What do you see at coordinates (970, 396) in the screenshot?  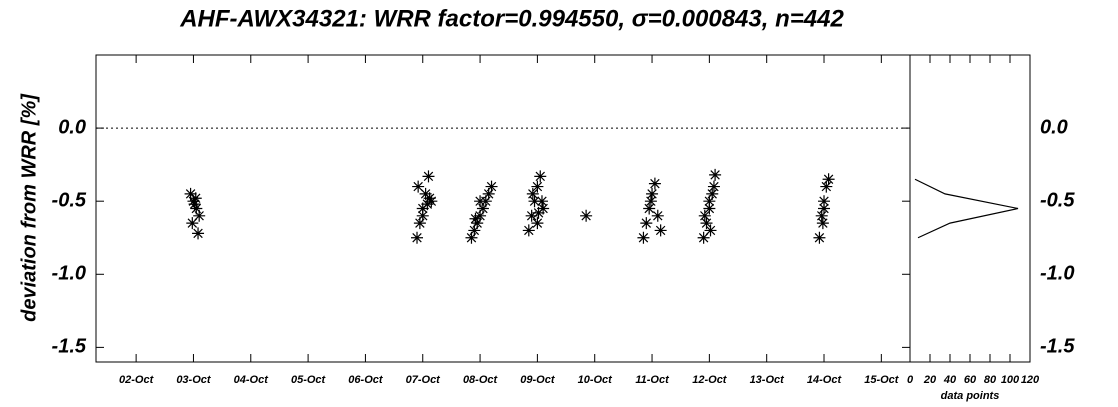 I see `x-axis-label: data points` at bounding box center [970, 396].